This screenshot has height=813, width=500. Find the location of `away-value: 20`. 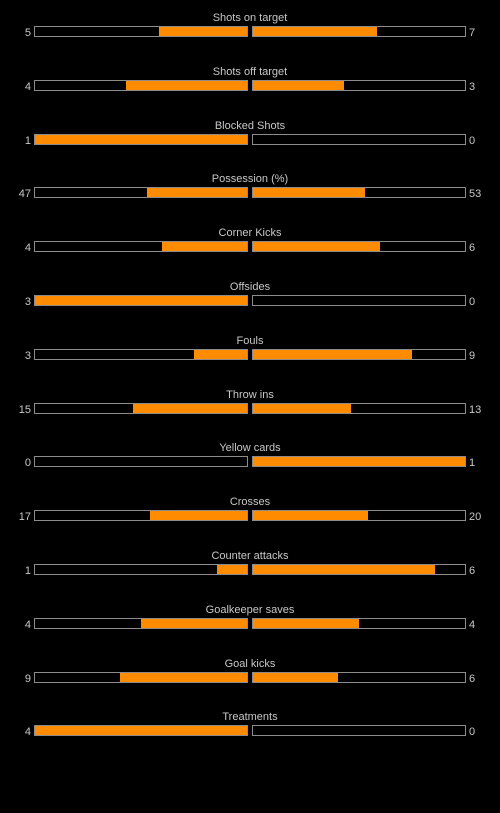

away-value: 20 is located at coordinates (475, 517).